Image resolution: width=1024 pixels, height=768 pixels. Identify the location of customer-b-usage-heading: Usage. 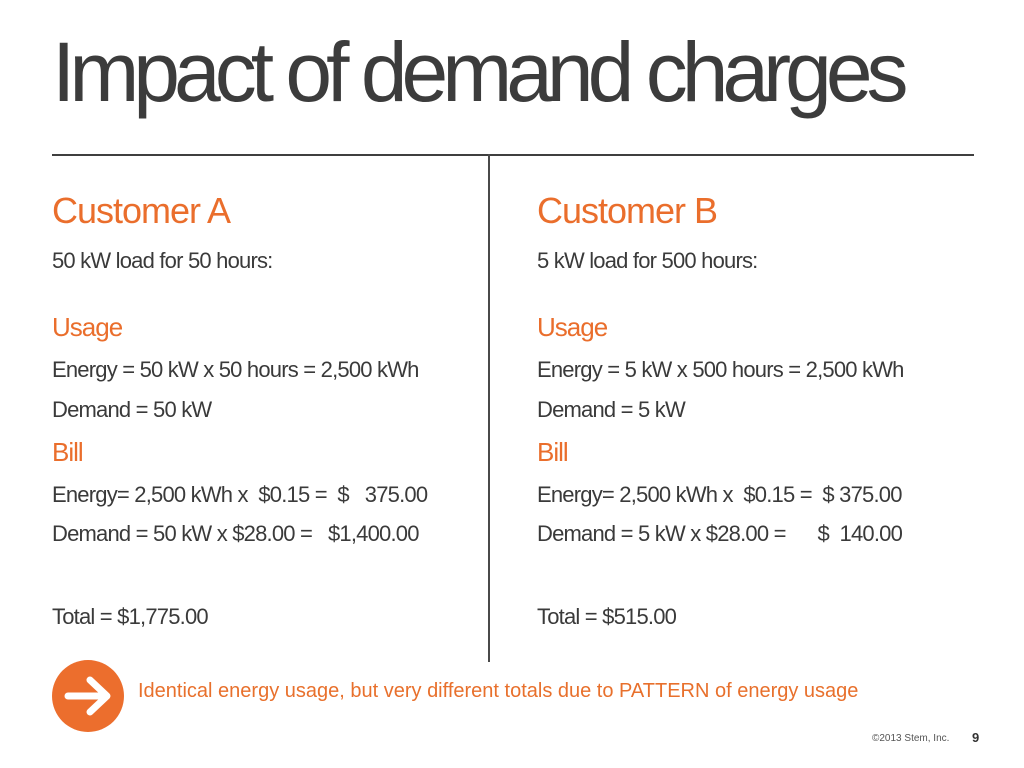
(572, 327).